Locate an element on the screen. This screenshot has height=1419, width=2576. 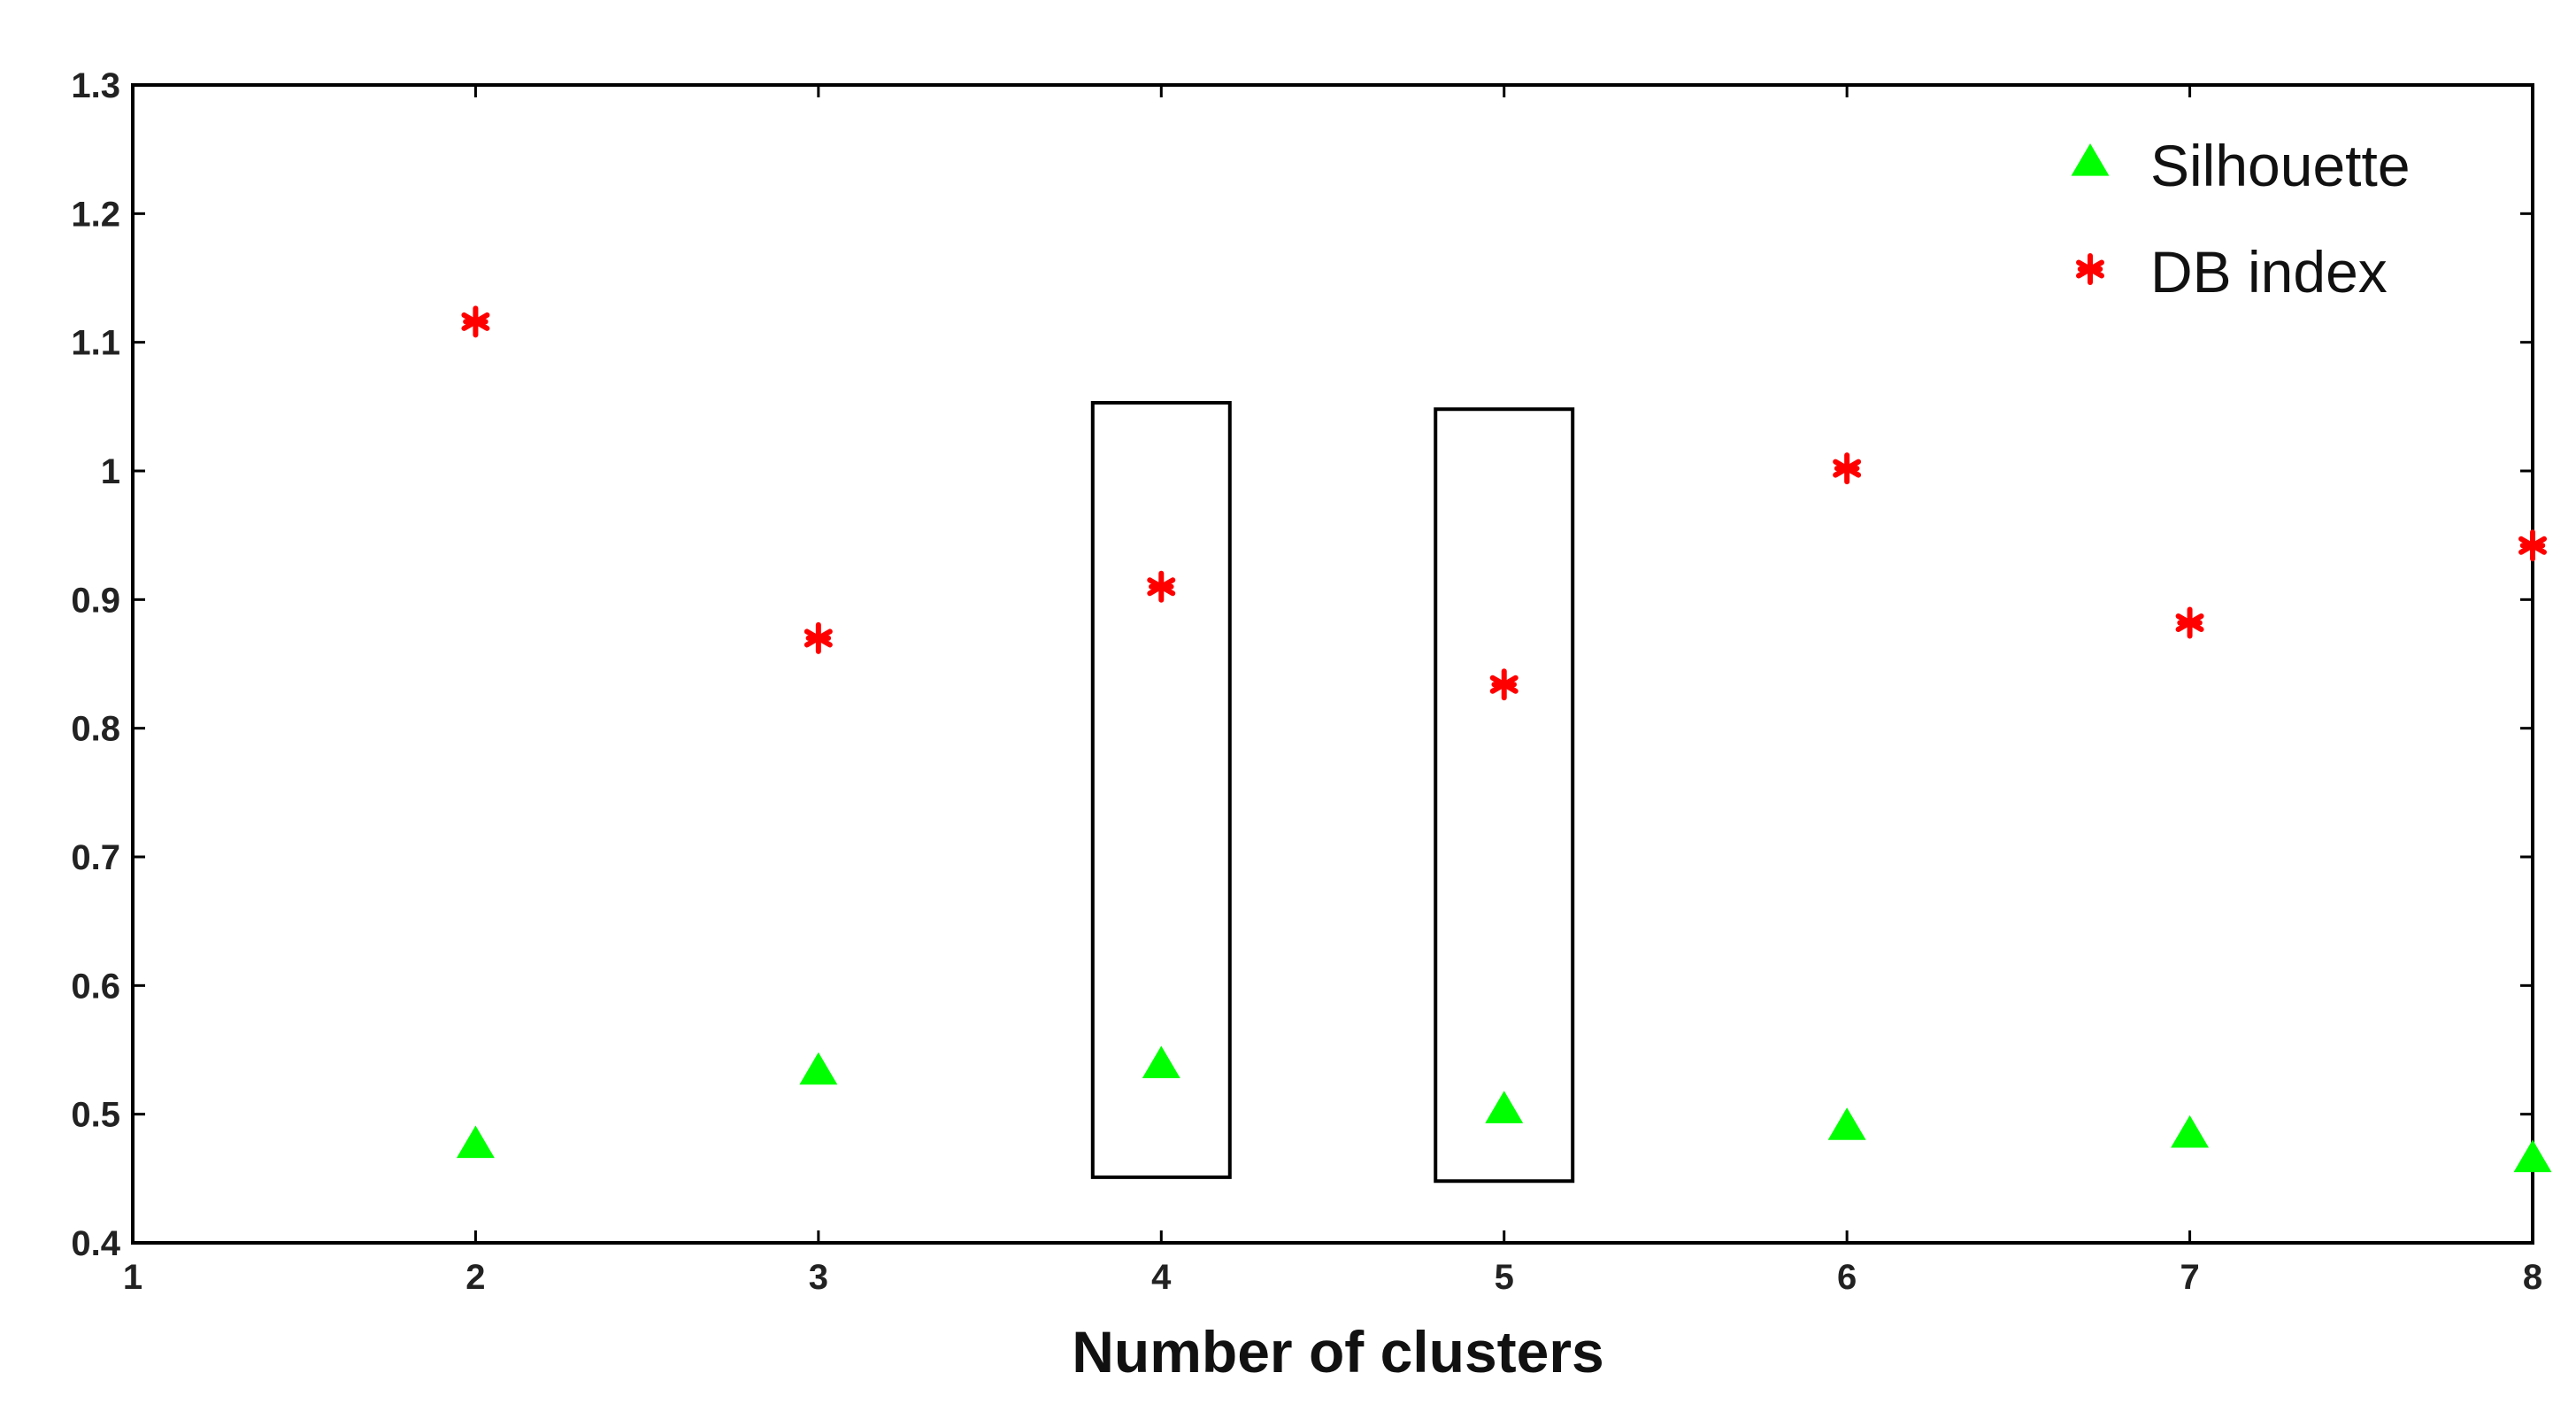
highlight-boxes is located at coordinates (1332, 792).